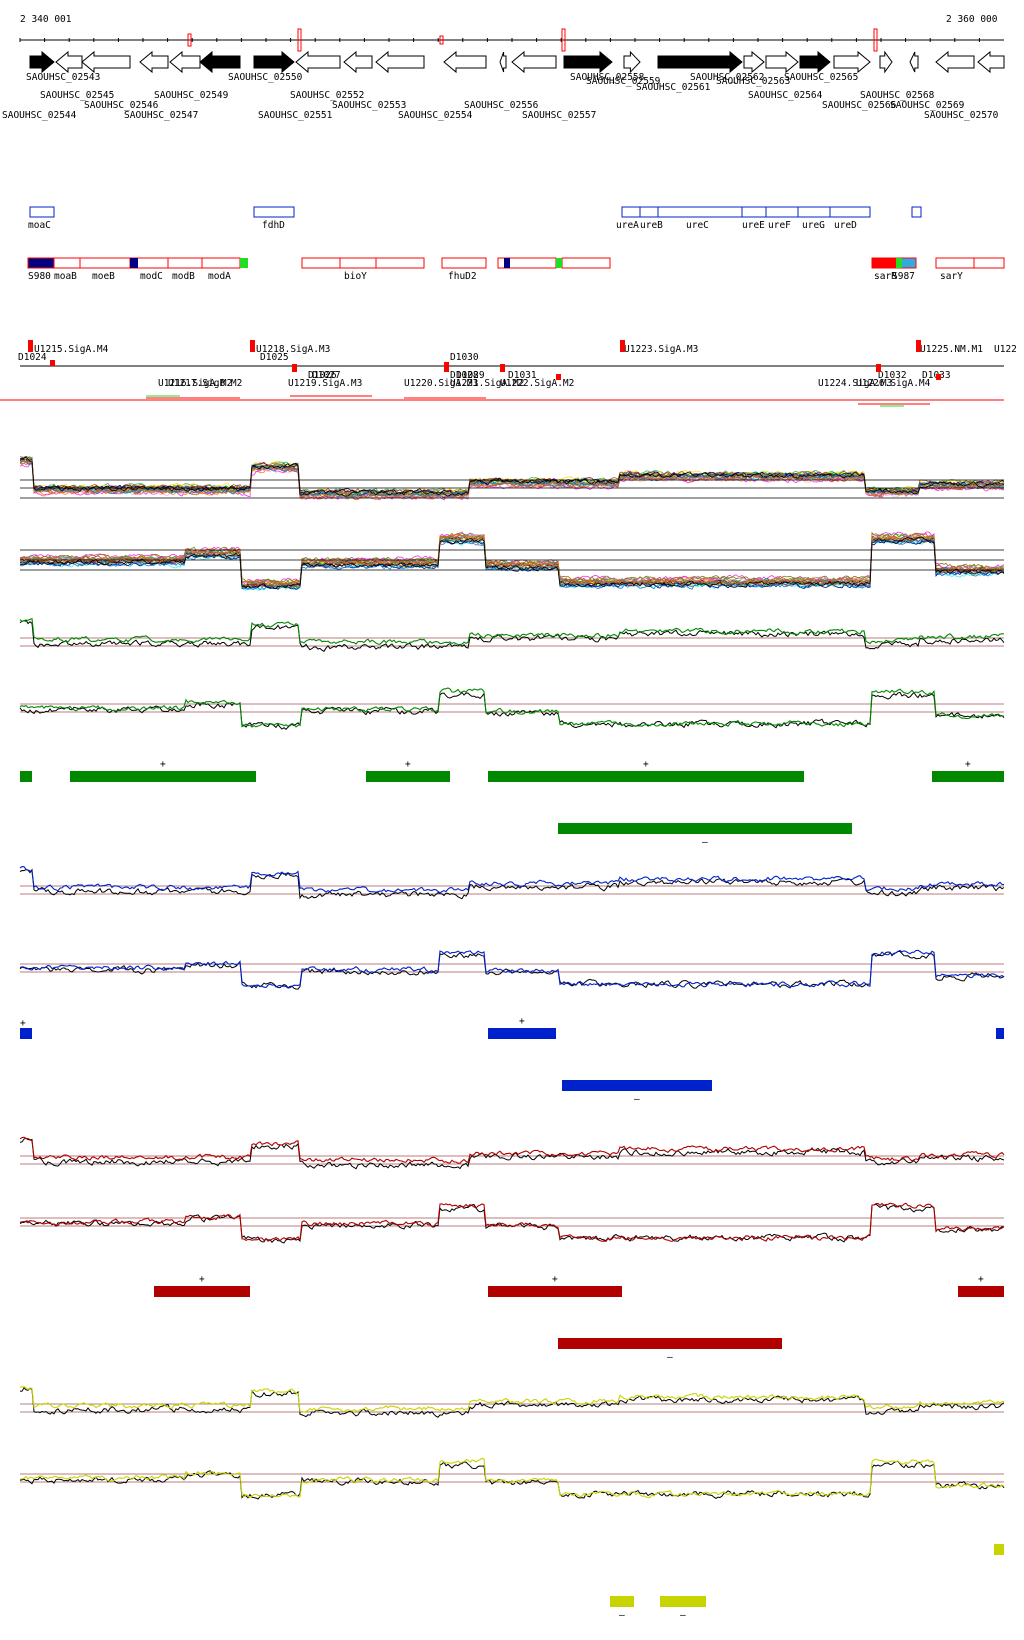 This screenshot has width=1024, height=1640. I want to click on ruler-start-label: 2 340 001, so click(46, 19).